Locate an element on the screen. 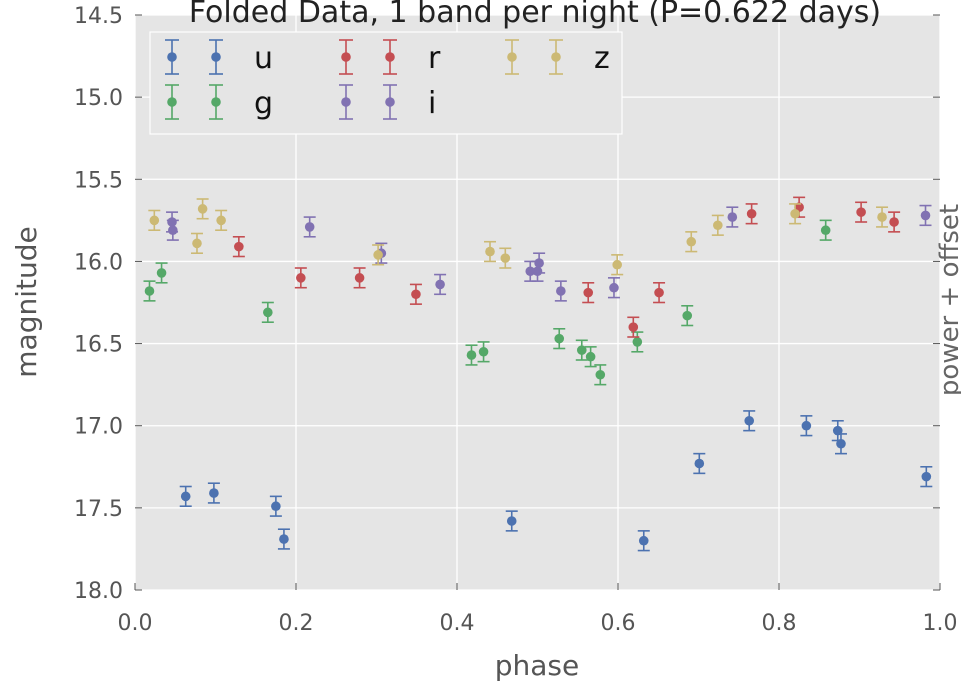 Image resolution: width=961 pixels, height=683 pixels. right-axis-label: power + offset is located at coordinates (948, 300).